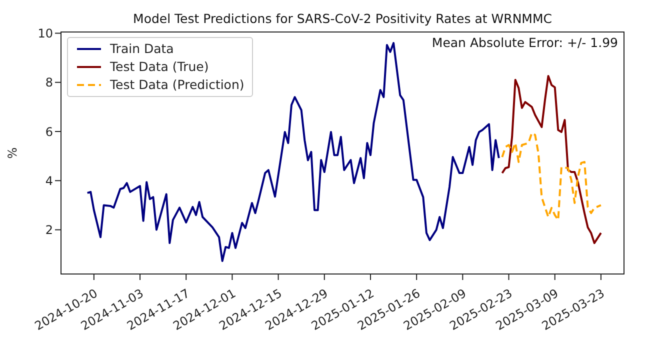  What do you see at coordinates (159, 67) in the screenshot?
I see `legend-label: Test Data (True)` at bounding box center [159, 67].